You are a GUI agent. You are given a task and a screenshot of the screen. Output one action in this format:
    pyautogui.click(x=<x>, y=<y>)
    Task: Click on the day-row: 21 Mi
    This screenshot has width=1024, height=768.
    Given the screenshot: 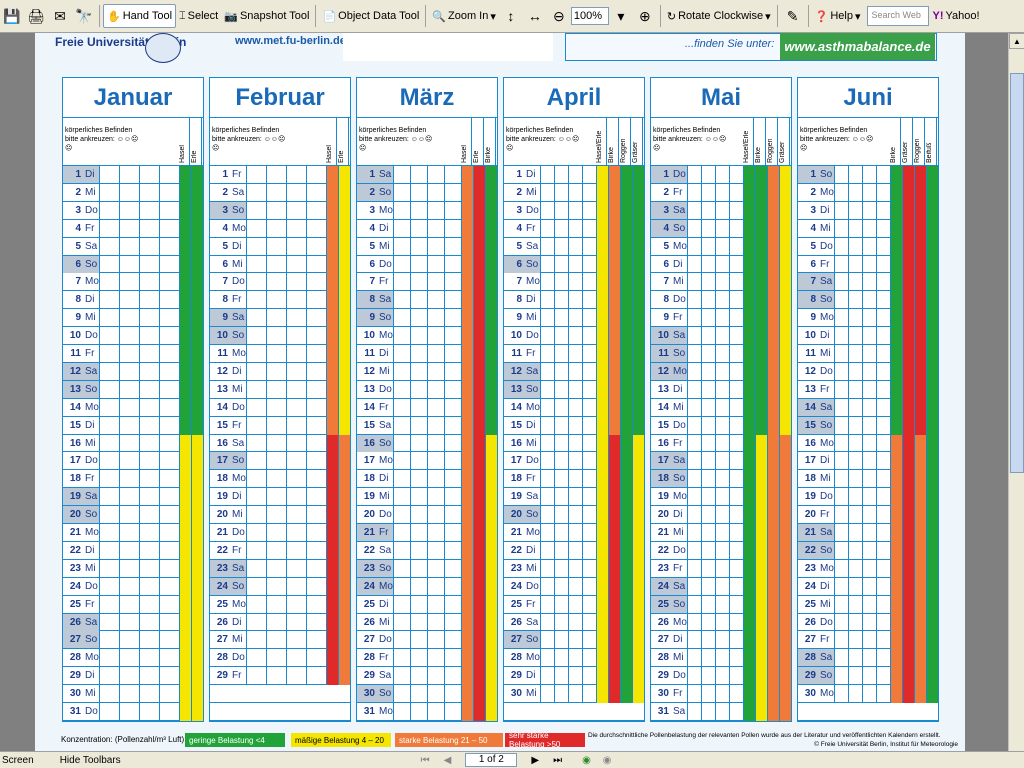 What is the action you would take?
    pyautogui.click(x=721, y=533)
    